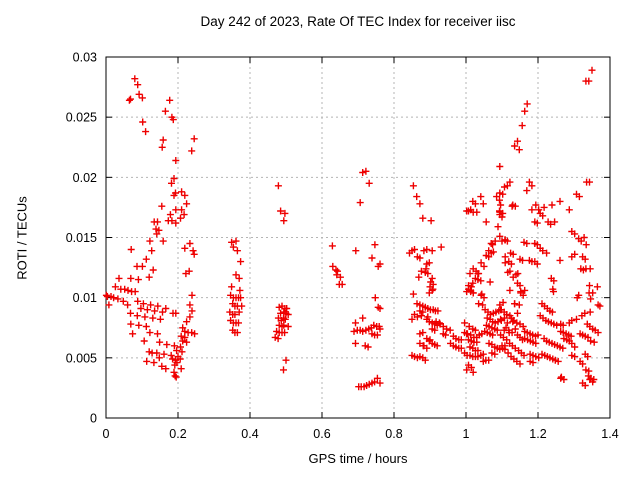 The image size is (640, 480). I want to click on y-tick-label: 0.005, so click(81, 358).